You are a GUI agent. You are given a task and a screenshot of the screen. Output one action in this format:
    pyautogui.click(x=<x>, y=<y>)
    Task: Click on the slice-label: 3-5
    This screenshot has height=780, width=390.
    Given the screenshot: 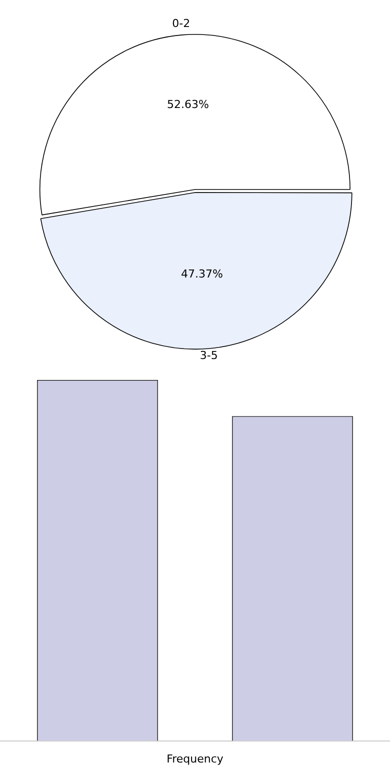 What is the action you would take?
    pyautogui.click(x=209, y=355)
    